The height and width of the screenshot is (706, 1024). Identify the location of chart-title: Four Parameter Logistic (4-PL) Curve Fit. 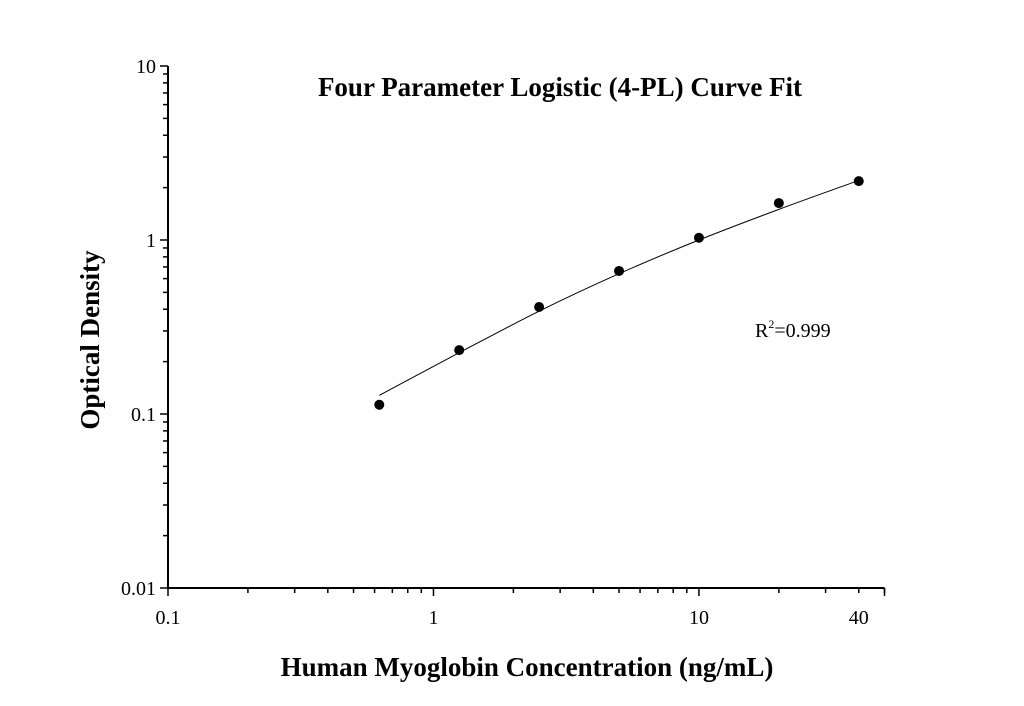
(560, 87).